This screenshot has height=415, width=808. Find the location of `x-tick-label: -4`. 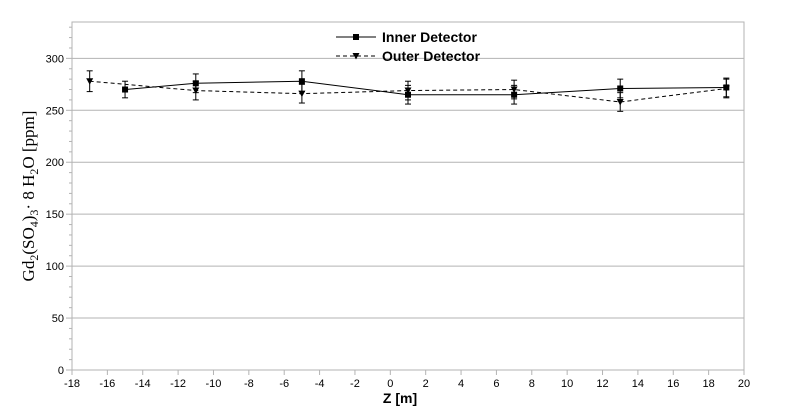

x-tick-label: -4 is located at coordinates (320, 384).